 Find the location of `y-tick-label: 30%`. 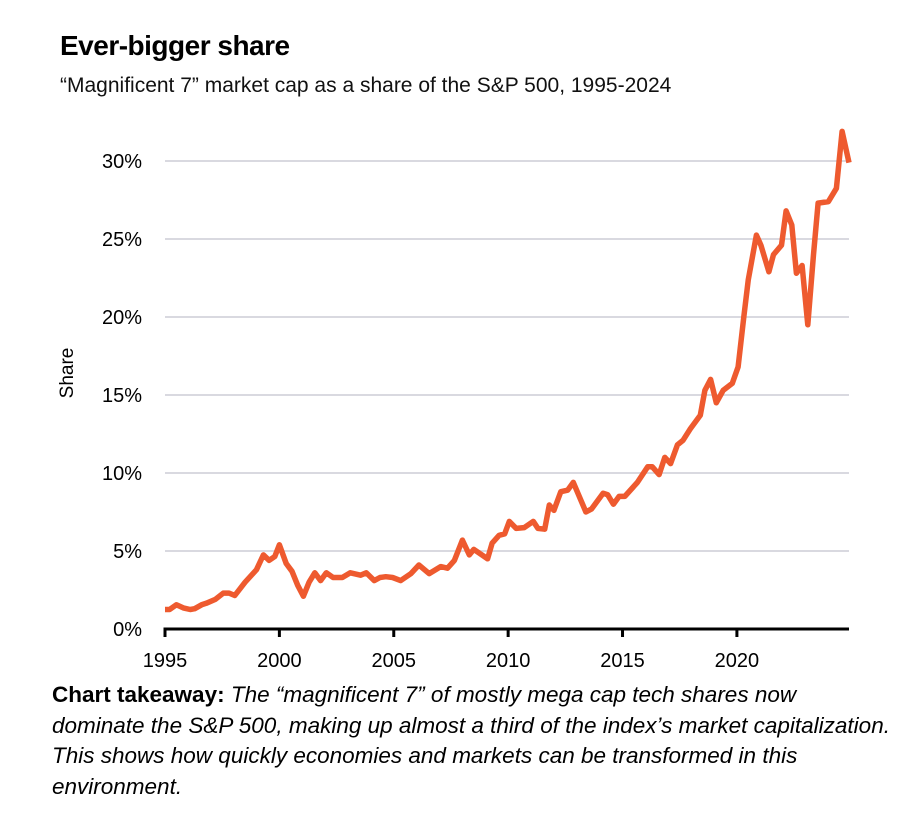

y-tick-label: 30% is located at coordinates (122, 162).